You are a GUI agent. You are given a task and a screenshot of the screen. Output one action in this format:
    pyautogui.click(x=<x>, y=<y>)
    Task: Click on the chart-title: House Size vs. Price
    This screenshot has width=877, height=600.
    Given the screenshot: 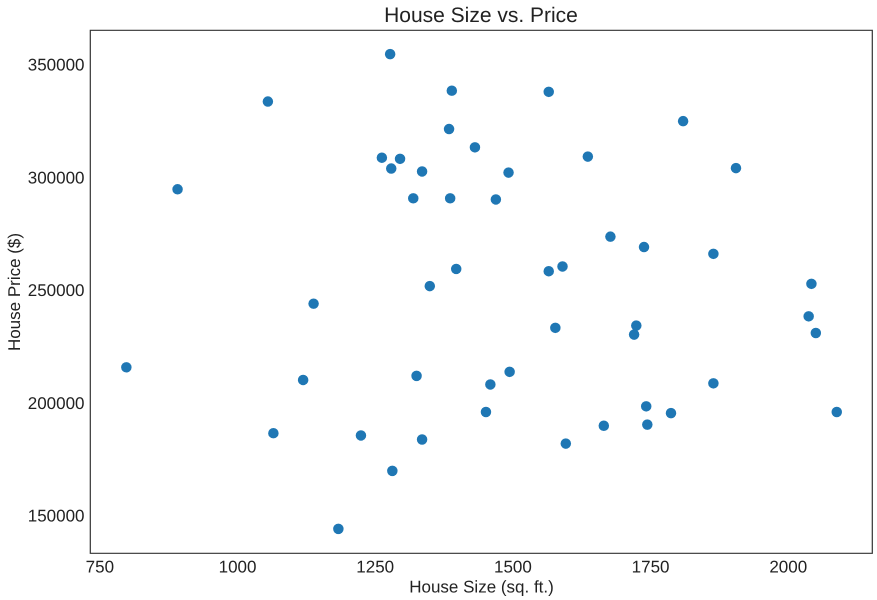 What is the action you would take?
    pyautogui.click(x=481, y=15)
    